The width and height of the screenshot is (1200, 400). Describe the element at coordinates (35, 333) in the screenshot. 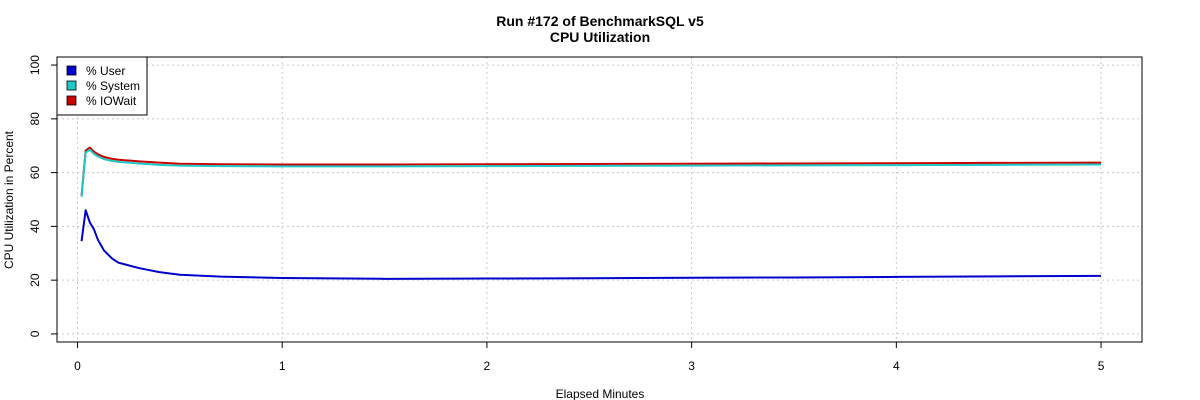

I see `y-tick-label: 0` at that location.